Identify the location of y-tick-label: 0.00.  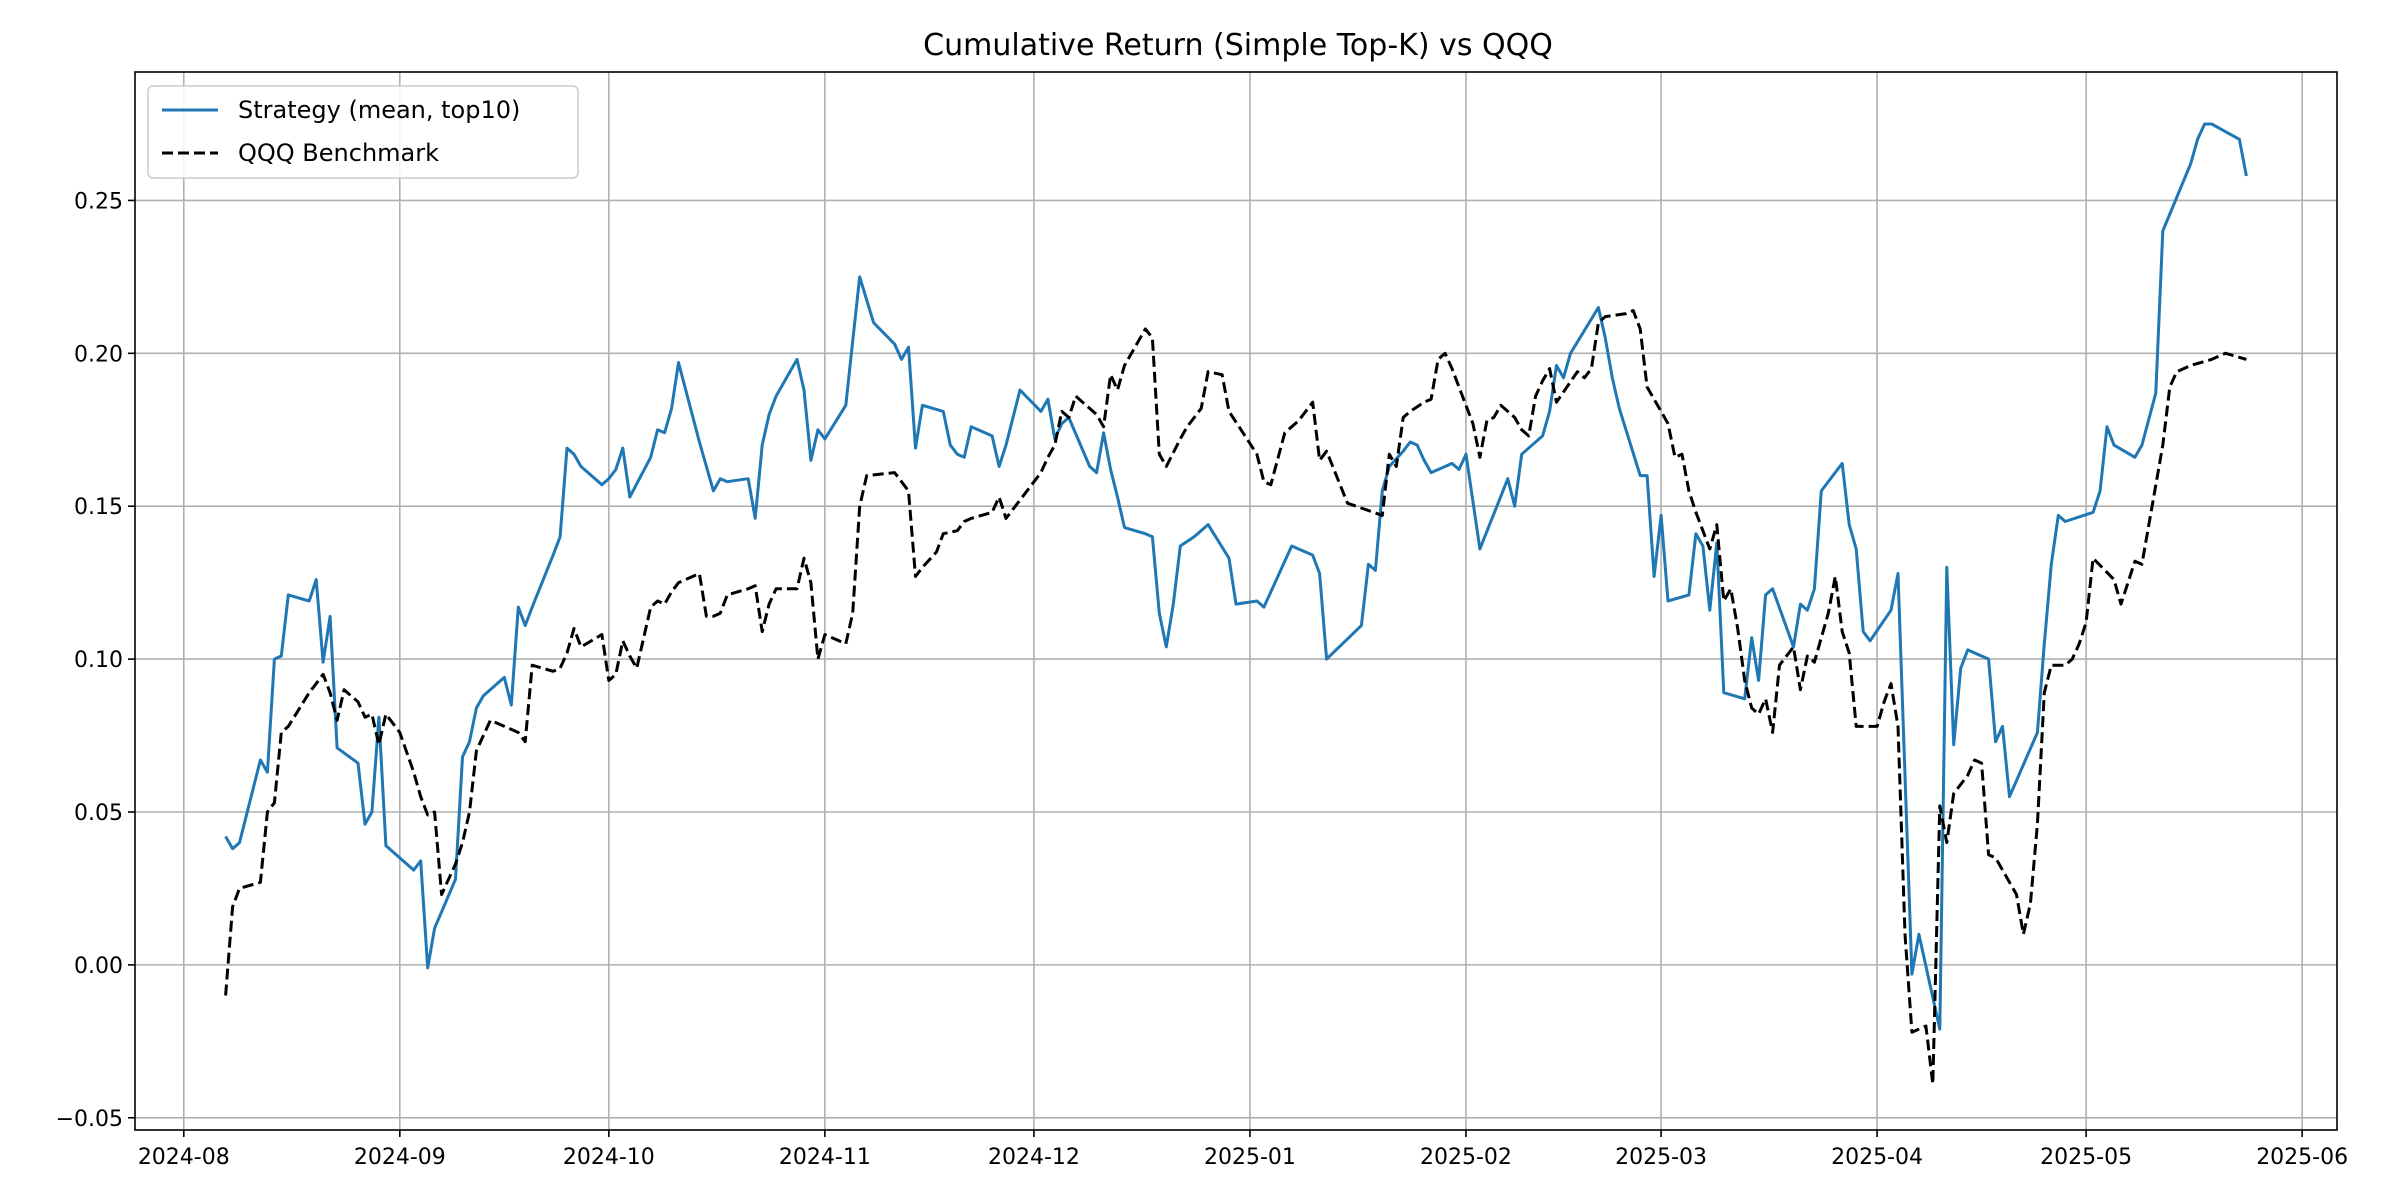
(98, 966).